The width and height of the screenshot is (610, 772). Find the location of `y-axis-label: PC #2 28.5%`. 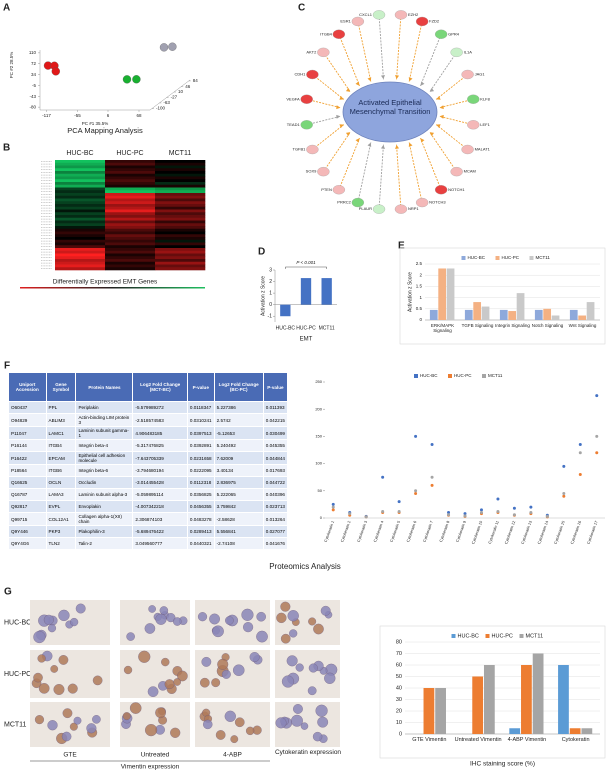

y-axis-label: PC #2 28.5% is located at coordinates (11, 65).